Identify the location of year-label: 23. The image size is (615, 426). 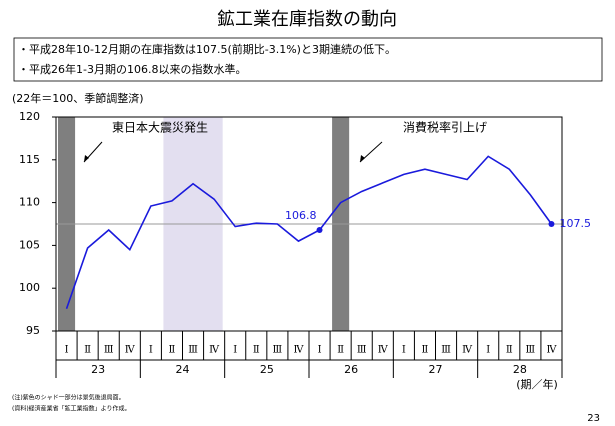
(98, 369).